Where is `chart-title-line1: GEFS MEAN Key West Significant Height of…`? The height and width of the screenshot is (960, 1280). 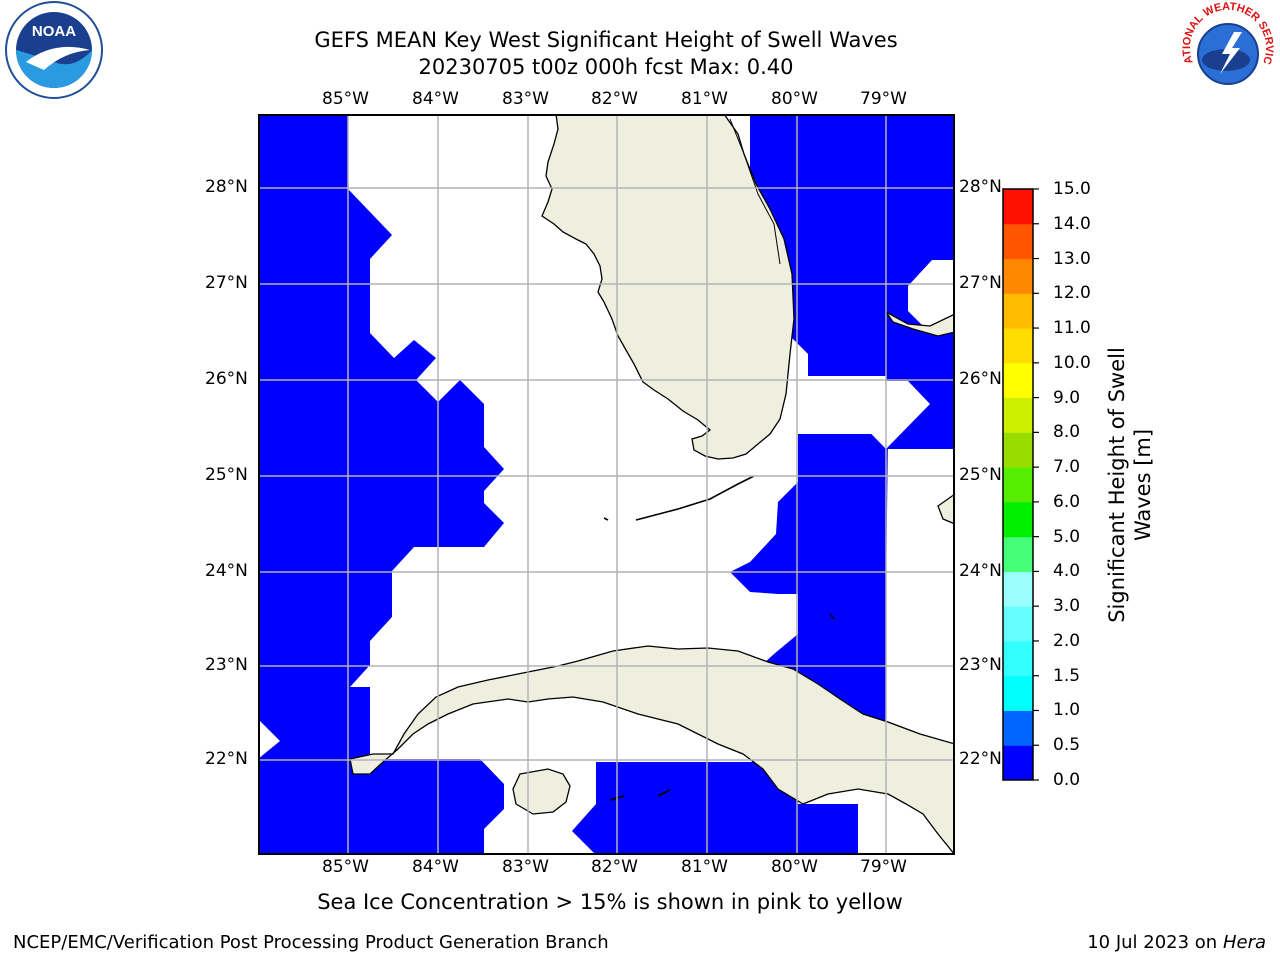 chart-title-line1: GEFS MEAN Key West Significant Height of… is located at coordinates (606, 40).